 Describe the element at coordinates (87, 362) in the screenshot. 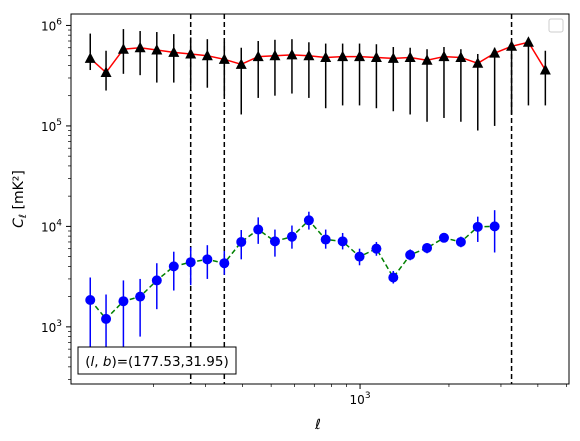

I see `annotation-part-0: (` at that location.